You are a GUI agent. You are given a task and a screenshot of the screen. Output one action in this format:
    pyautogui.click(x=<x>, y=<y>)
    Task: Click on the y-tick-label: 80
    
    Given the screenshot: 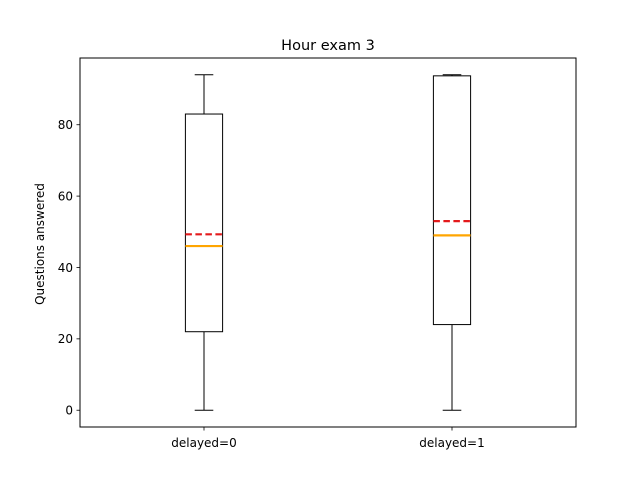 What is the action you would take?
    pyautogui.click(x=65, y=125)
    